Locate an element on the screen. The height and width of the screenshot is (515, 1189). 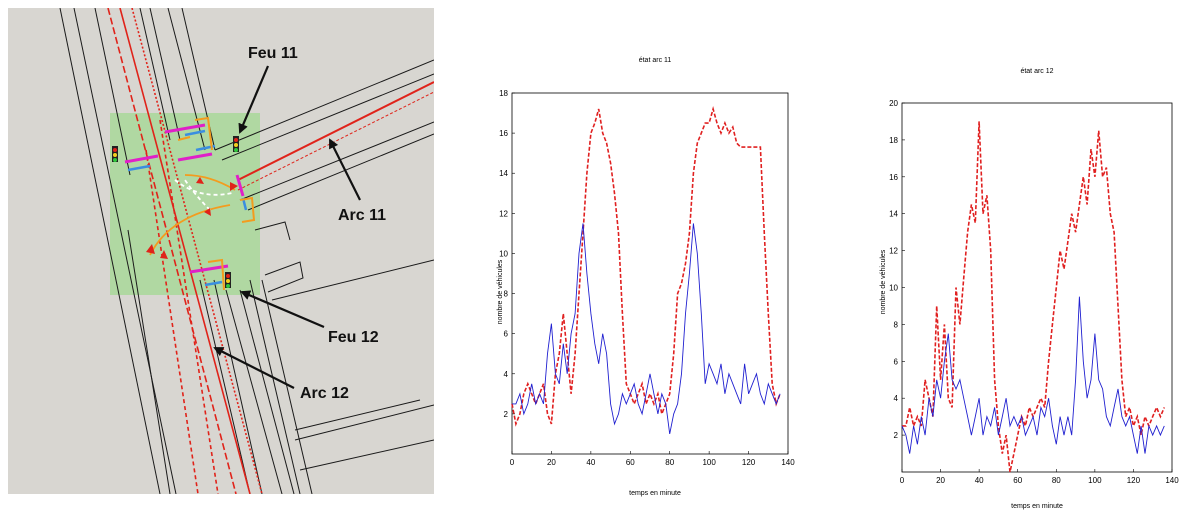
chart-title: état arc 11 is located at coordinates (655, 60).